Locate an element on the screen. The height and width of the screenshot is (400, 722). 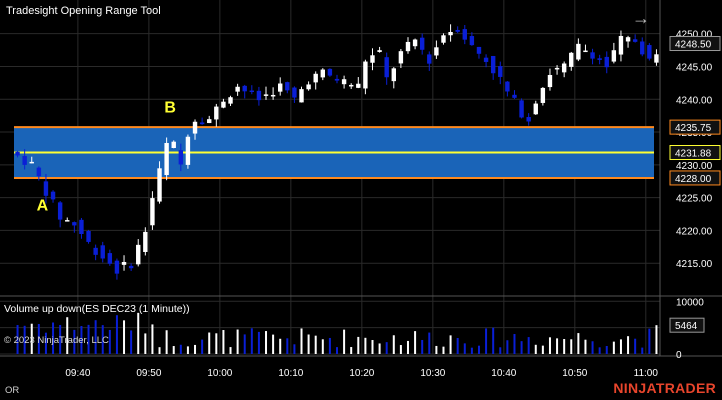
y-tick-label: 4225.00 is located at coordinates (694, 199).